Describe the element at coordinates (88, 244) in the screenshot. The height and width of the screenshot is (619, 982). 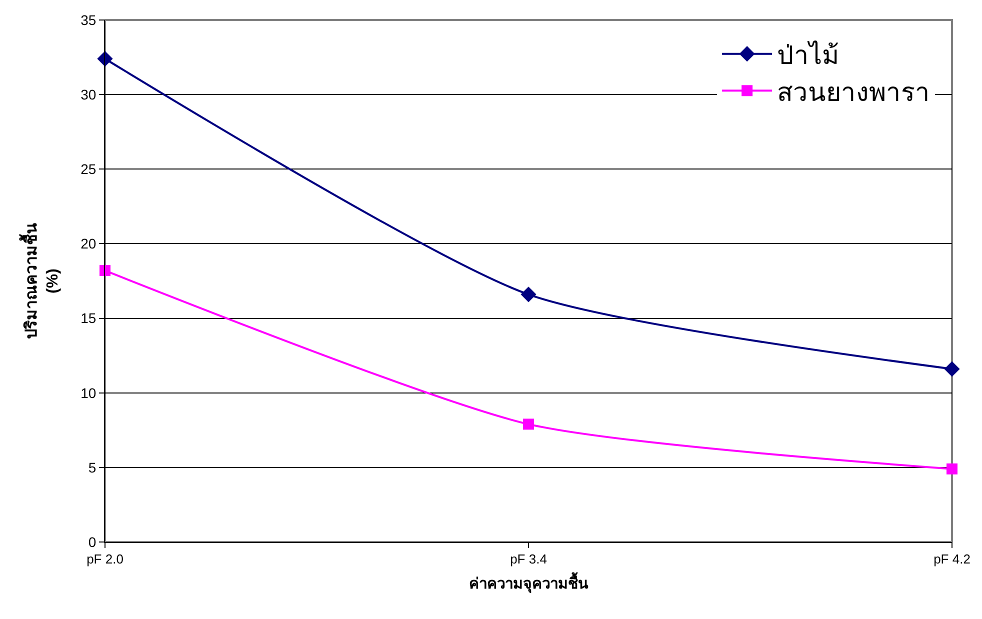
I see `y-tick-label: 20` at that location.